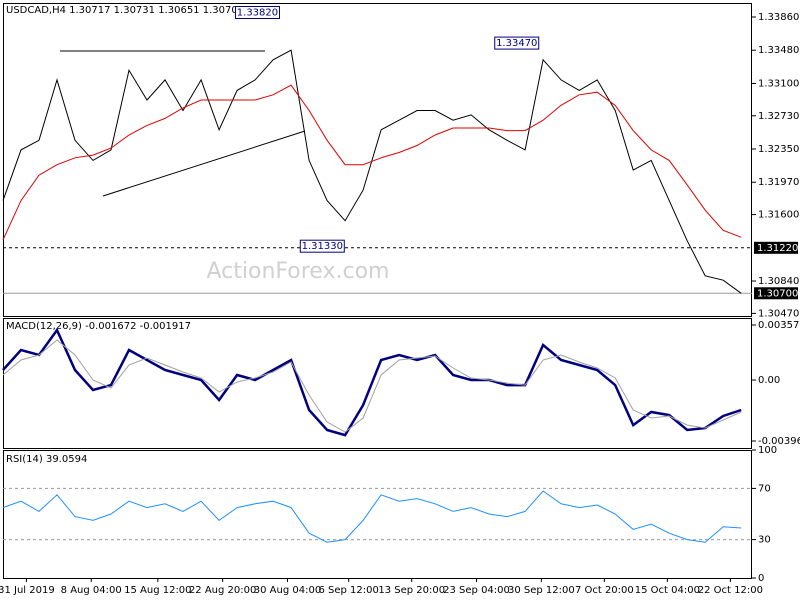 This screenshot has height=600, width=800. What do you see at coordinates (764, 488) in the screenshot?
I see `y-tick-label: 70` at bounding box center [764, 488].